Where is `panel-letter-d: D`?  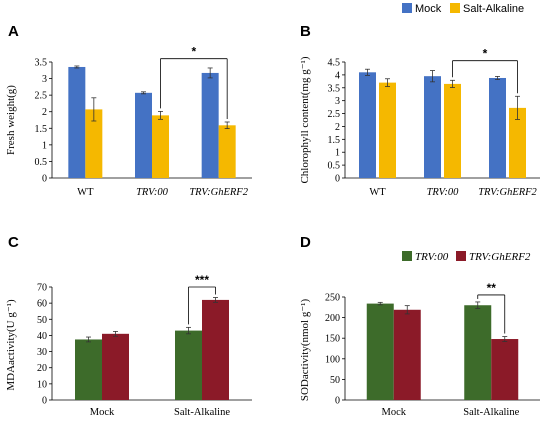
panel-letter-d: D is located at coordinates (305, 242).